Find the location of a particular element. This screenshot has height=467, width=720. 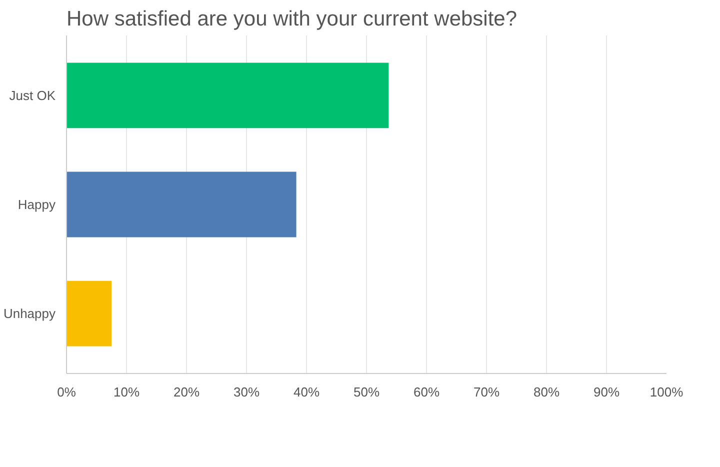

x-tick-label: 50% is located at coordinates (366, 392).